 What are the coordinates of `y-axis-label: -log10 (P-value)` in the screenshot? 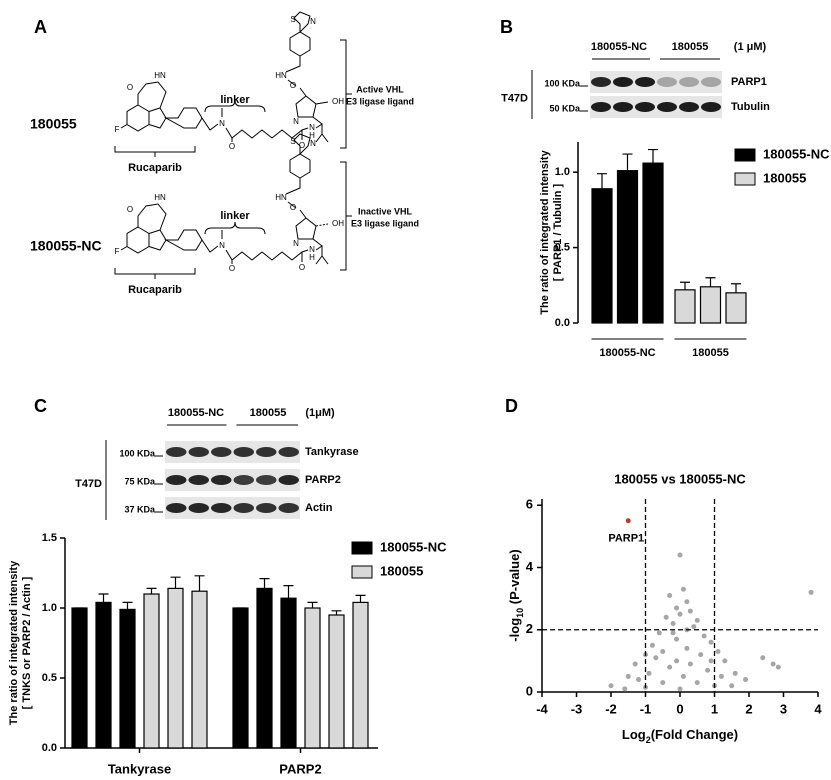 It's located at (516, 595).